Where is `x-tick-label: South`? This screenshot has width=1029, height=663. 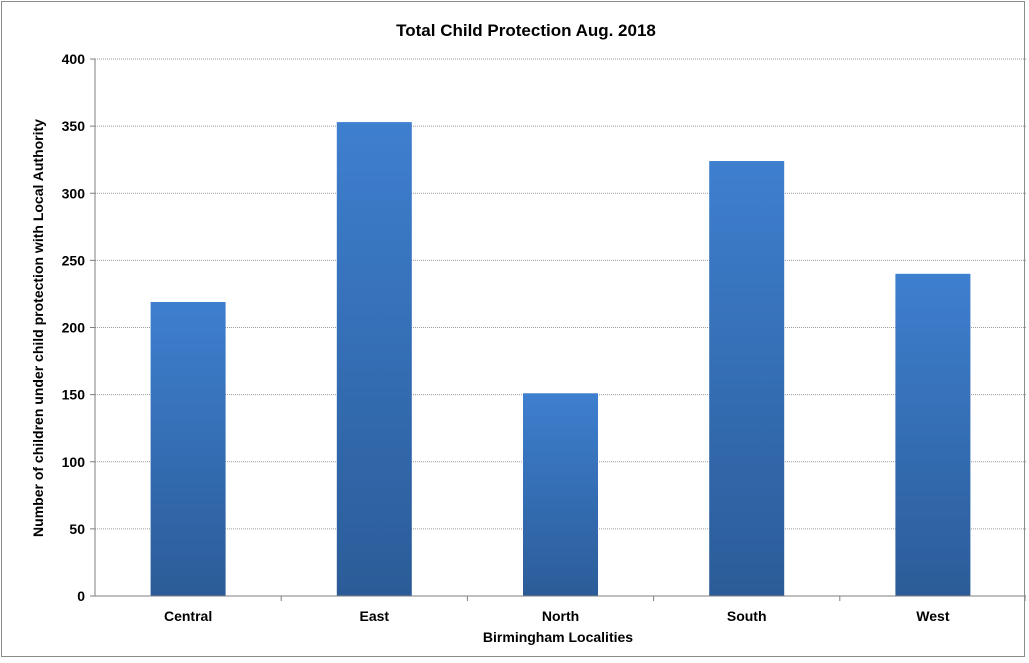
x-tick-label: South is located at coordinates (747, 616).